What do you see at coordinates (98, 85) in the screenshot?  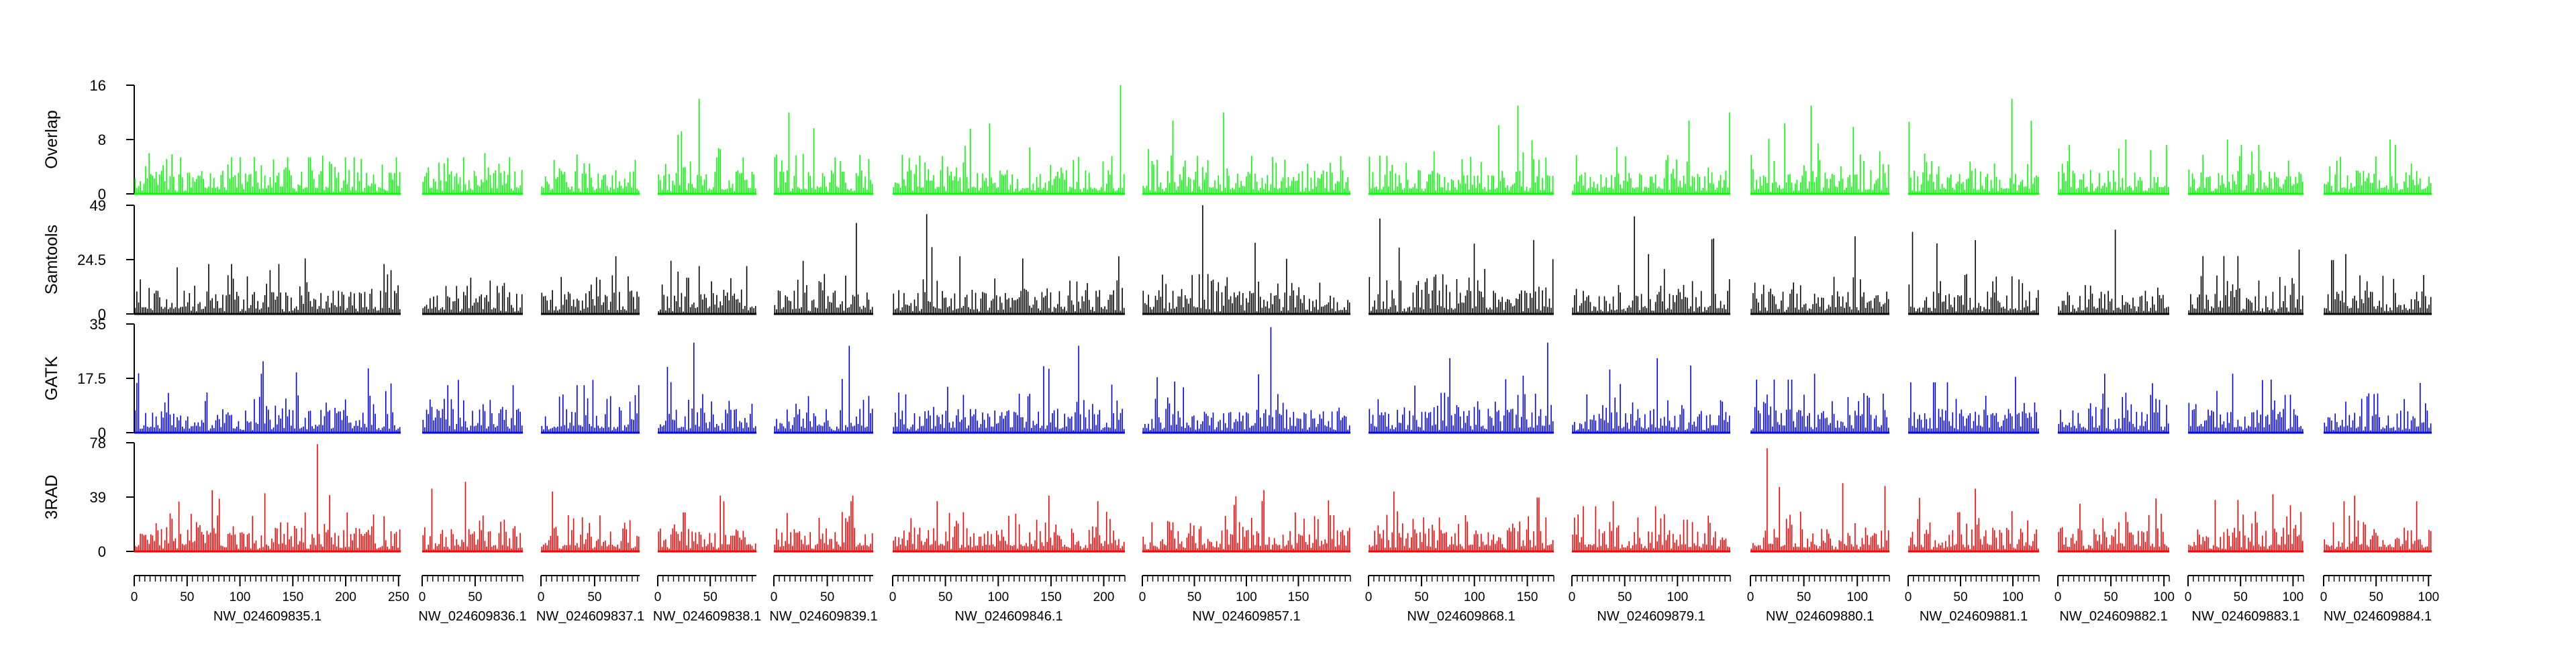 I see `y-tick-label: 16` at bounding box center [98, 85].